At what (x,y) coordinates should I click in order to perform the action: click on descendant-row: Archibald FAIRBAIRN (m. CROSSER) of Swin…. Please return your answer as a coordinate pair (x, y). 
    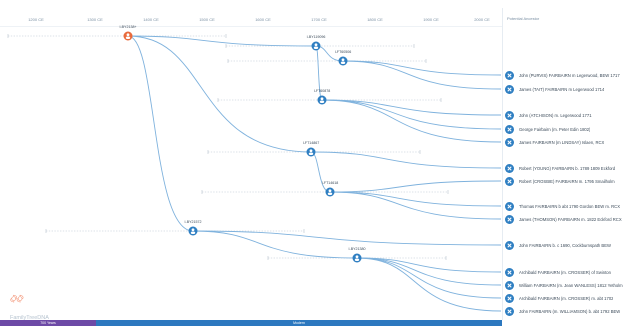
    Looking at the image, I should click on (558, 272).